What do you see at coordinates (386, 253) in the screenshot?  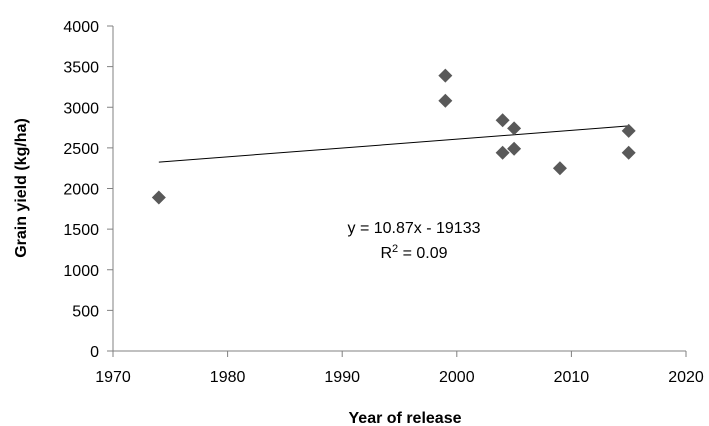 I see `r-squared-prefix: R` at bounding box center [386, 253].